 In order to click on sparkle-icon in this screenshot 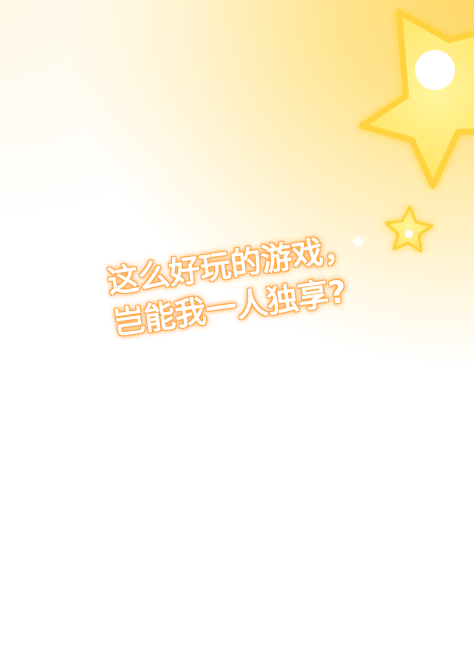, I will do `click(358, 241)`.